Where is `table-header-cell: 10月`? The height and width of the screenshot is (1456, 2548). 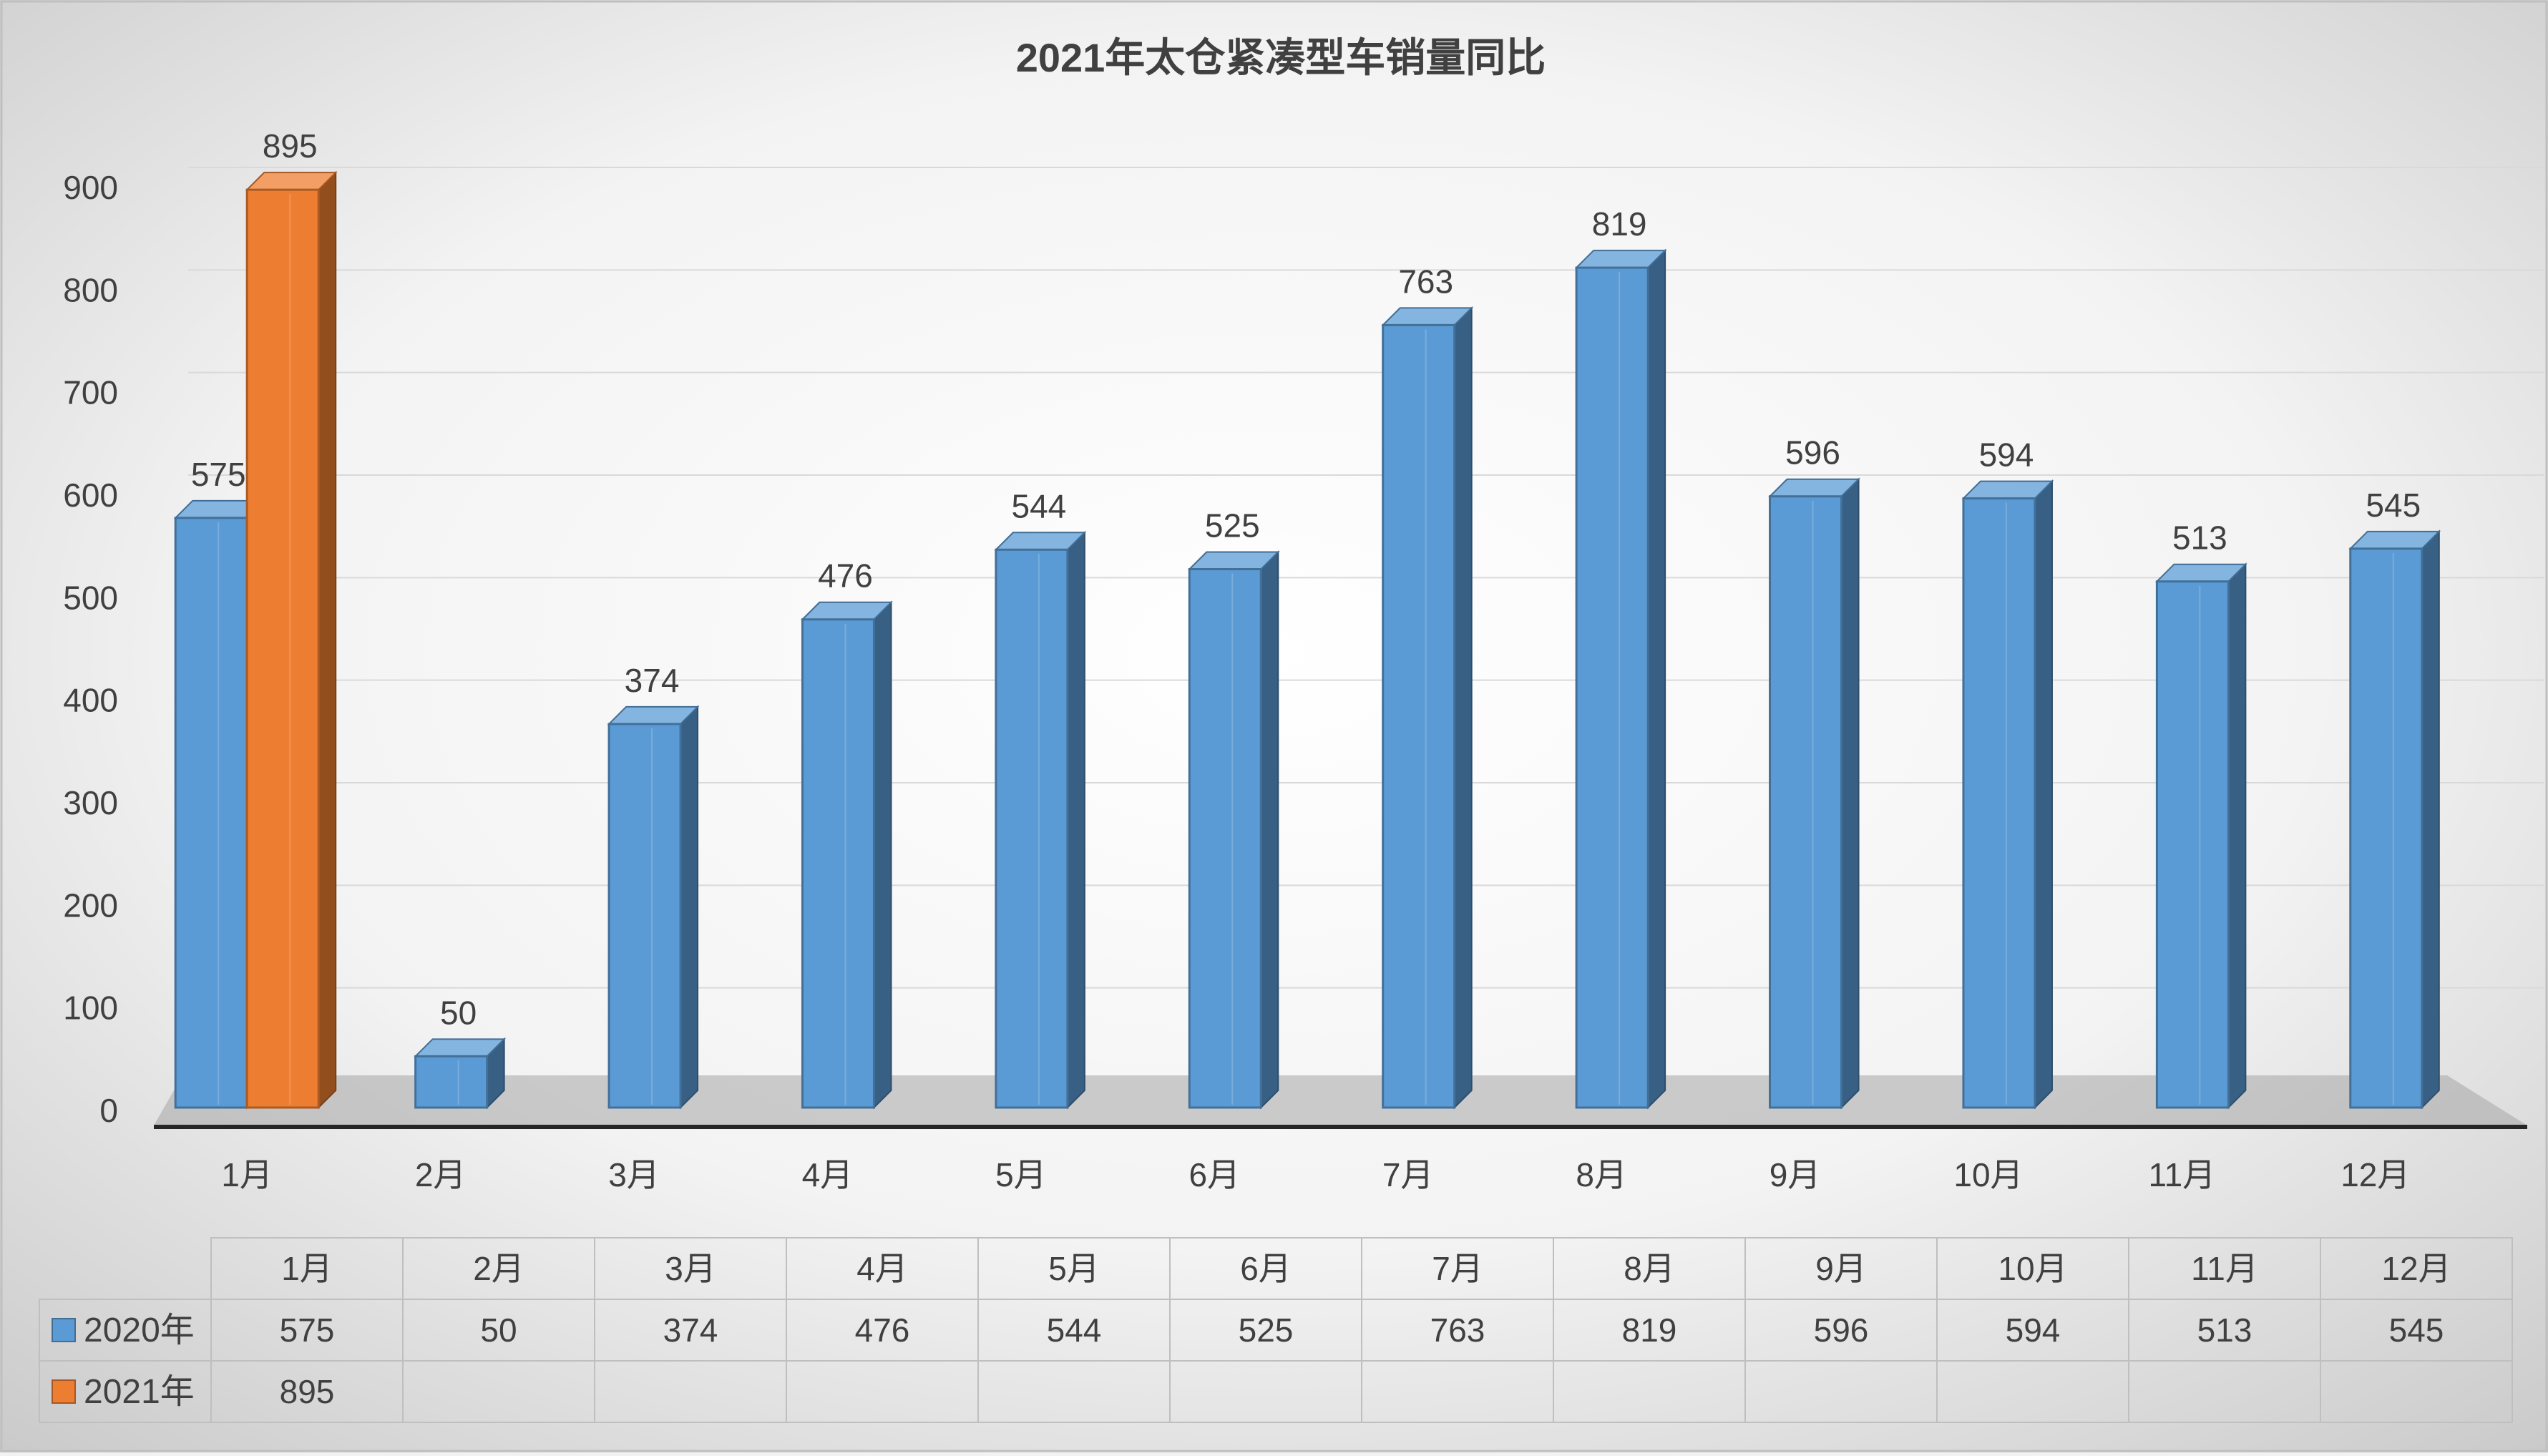
table-header-cell: 10月 is located at coordinates (2033, 1268).